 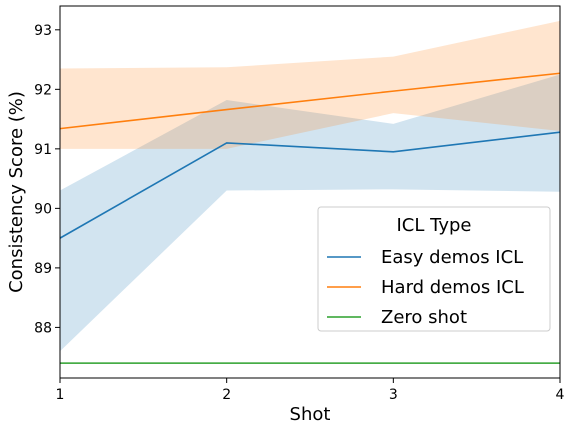 What do you see at coordinates (310, 414) in the screenshot?
I see `x-axis-label: Shot` at bounding box center [310, 414].